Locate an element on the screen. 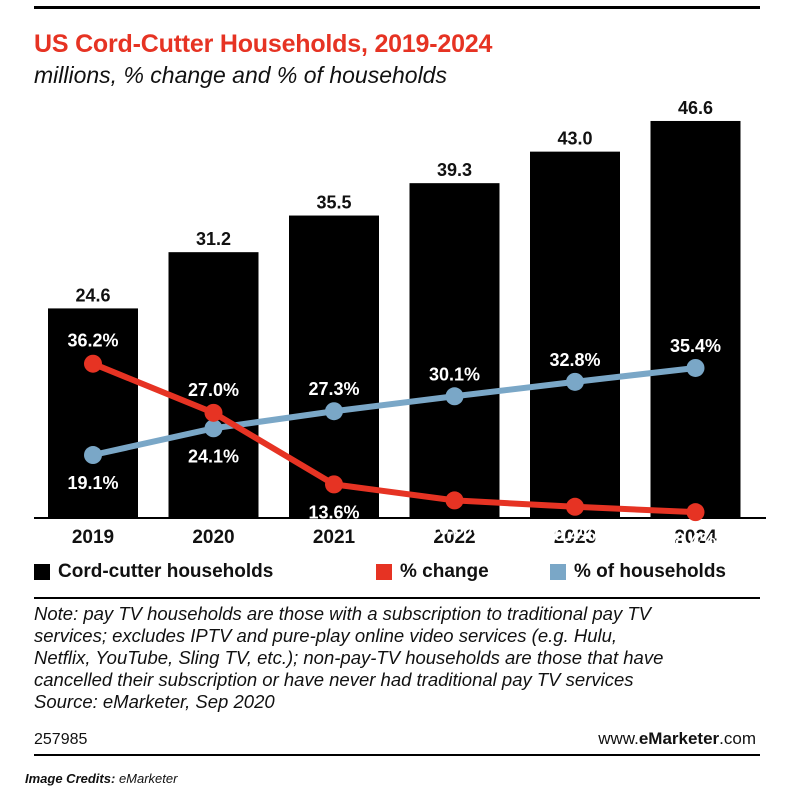  x-tick-label: 2024 is located at coordinates (695, 537).